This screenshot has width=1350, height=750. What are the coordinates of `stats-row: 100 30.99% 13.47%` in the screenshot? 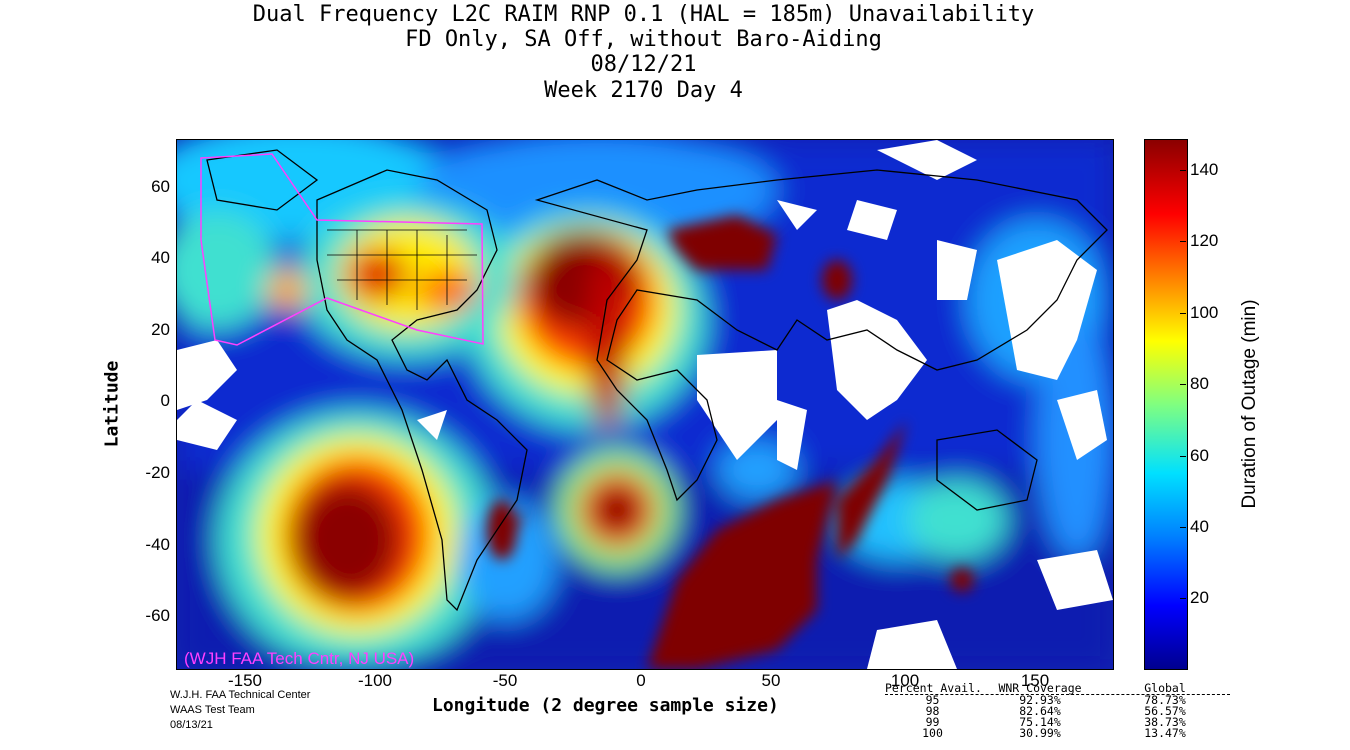 It's located at (1057, 733).